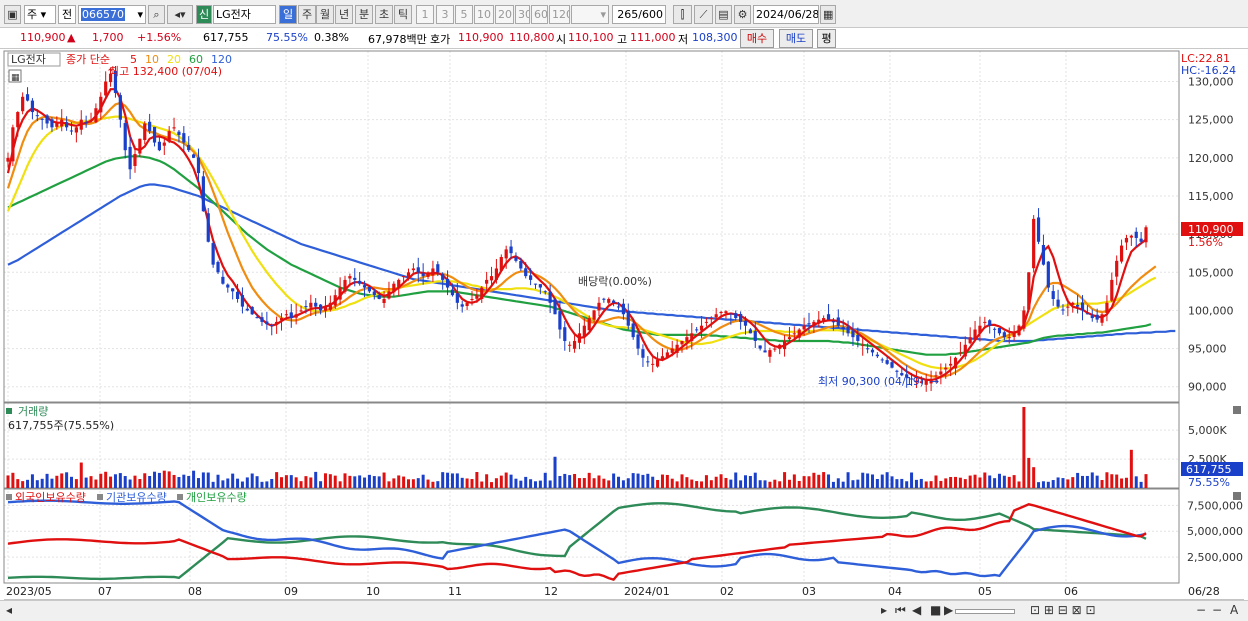  Describe the element at coordinates (112, 14) in the screenshot. I see `stock-code-input: 066570 ▾` at that location.